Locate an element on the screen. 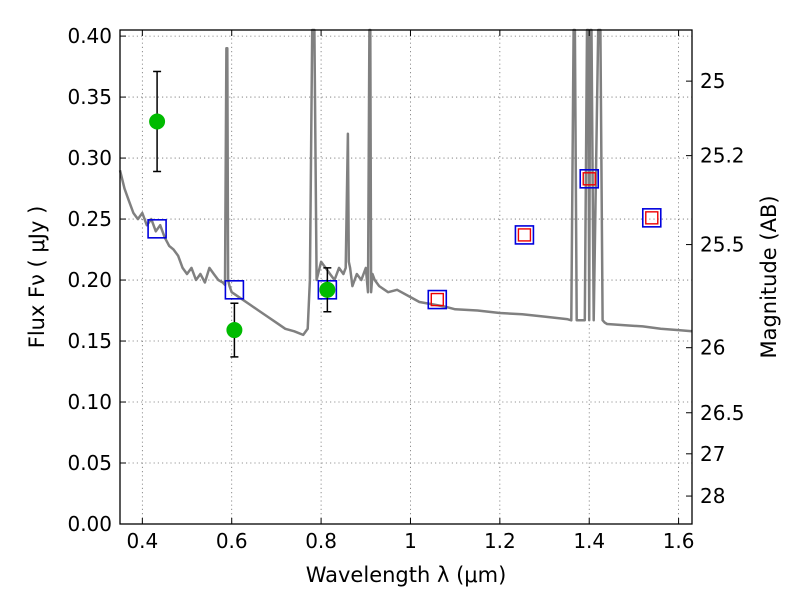 This screenshot has width=800, height=600. y-tick-label: 0.40 is located at coordinates (89, 36).